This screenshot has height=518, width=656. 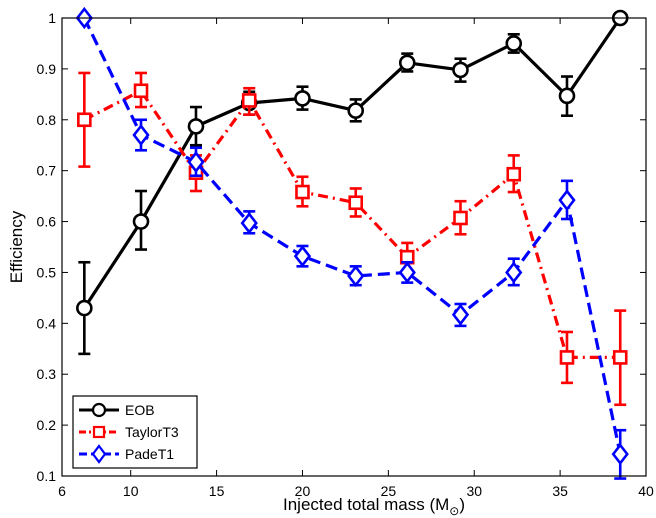 What do you see at coordinates (140, 410) in the screenshot?
I see `legend-label: EOB` at bounding box center [140, 410].